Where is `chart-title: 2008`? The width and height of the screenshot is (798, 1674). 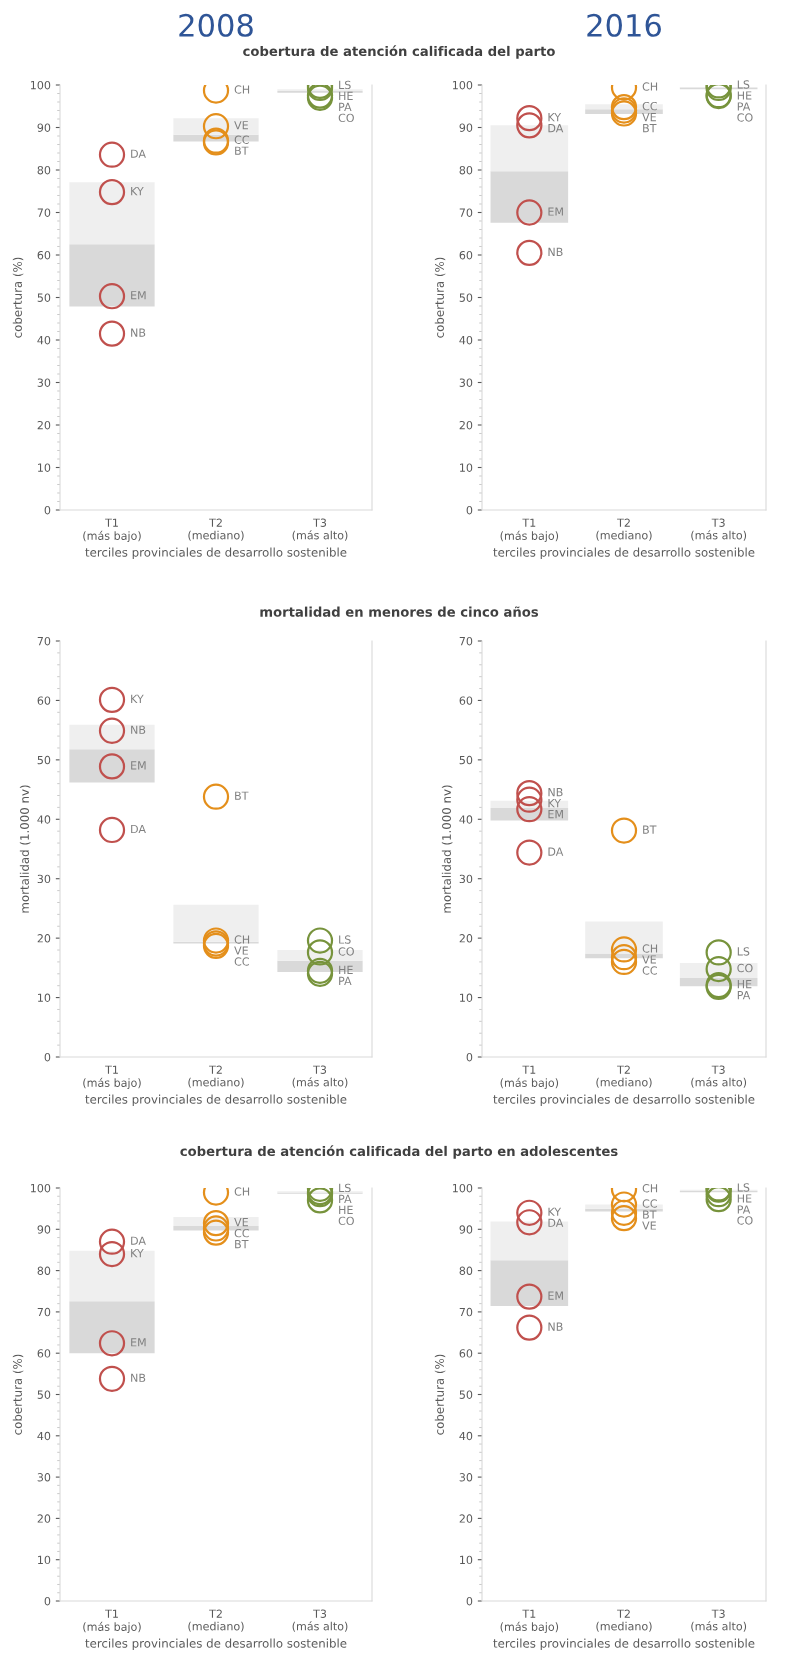 chart-title: 2008 is located at coordinates (216, 25).